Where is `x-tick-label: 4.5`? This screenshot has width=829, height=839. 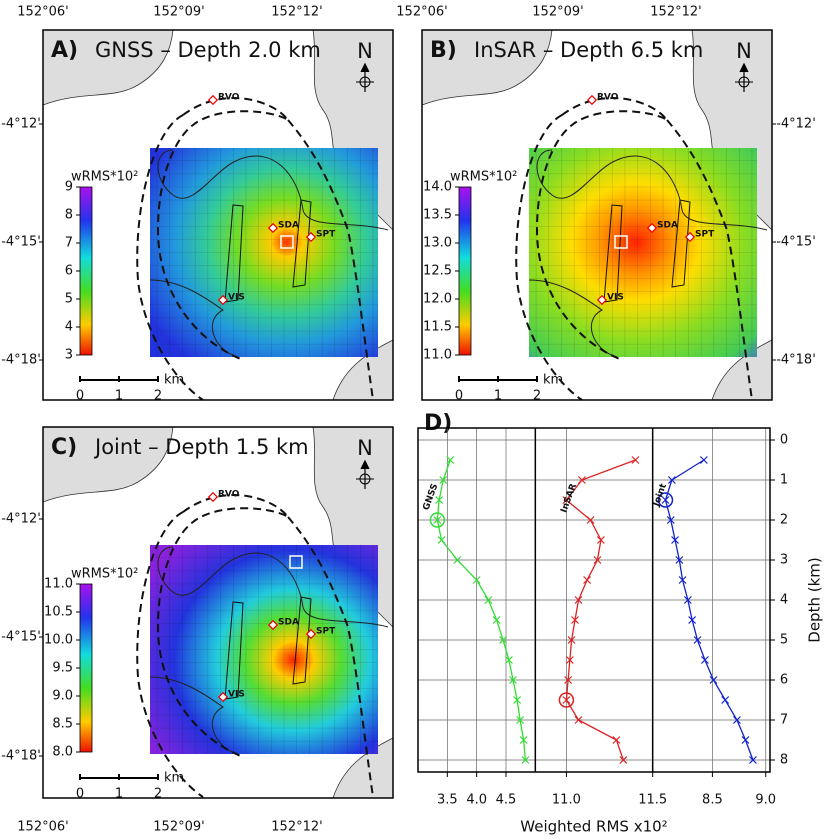
x-tick-label: 4.5 is located at coordinates (506, 800).